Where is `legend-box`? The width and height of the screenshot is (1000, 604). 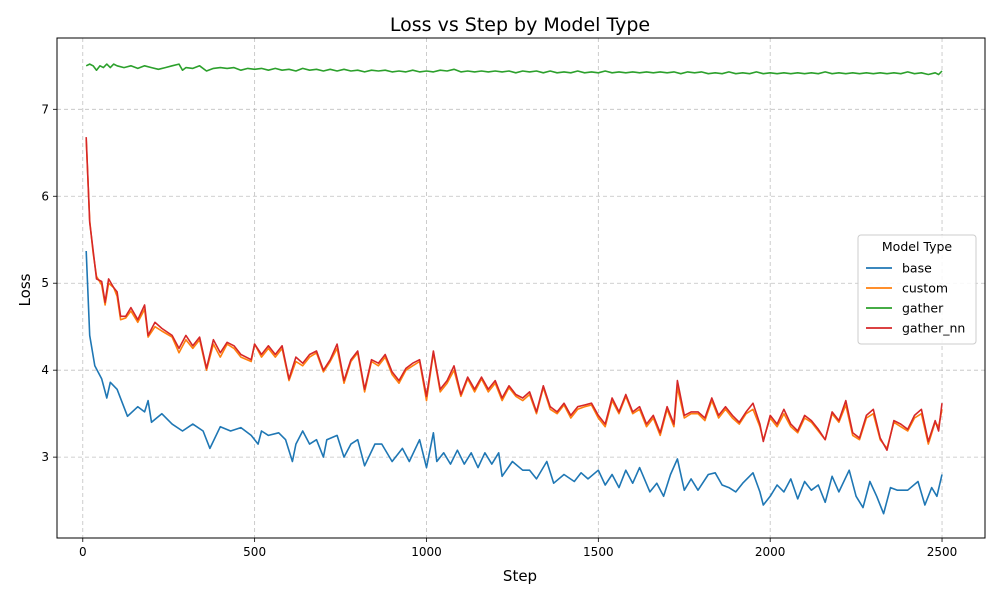
legend-box is located at coordinates (917, 289).